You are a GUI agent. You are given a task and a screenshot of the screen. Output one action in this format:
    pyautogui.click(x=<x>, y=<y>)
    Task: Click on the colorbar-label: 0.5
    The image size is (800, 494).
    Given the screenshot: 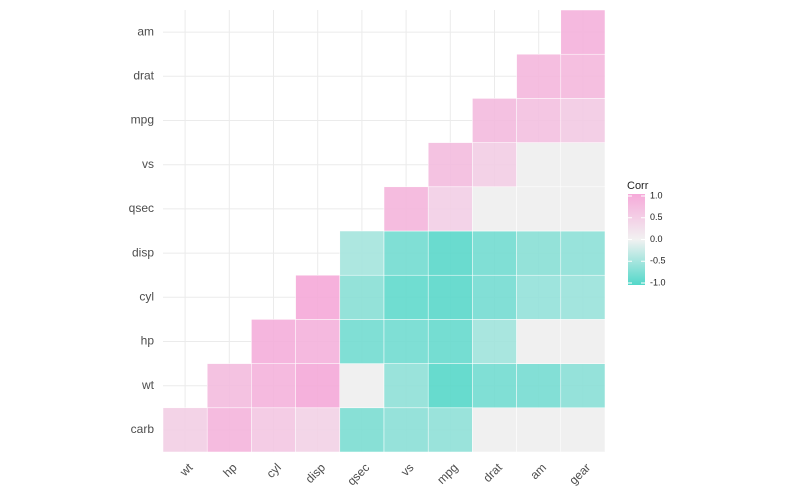 What is the action you would take?
    pyautogui.click(x=656, y=217)
    